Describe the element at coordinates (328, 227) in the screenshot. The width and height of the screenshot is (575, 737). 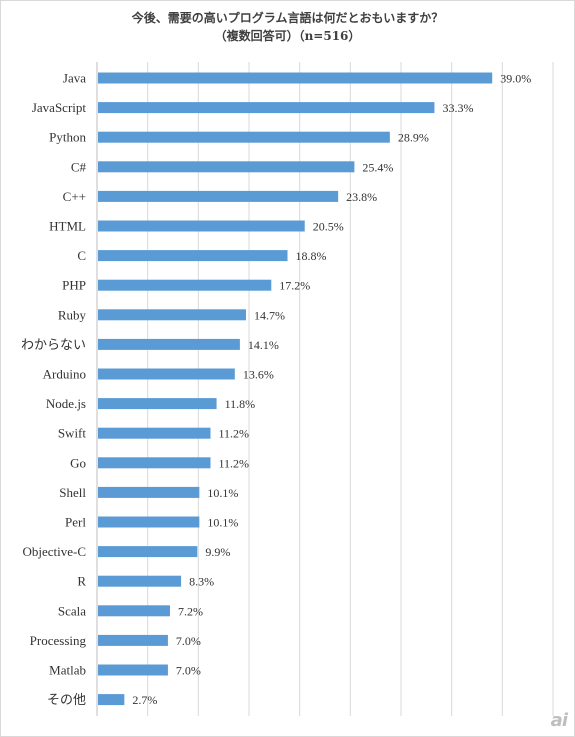
I see `data-label: 20.5%` at that location.